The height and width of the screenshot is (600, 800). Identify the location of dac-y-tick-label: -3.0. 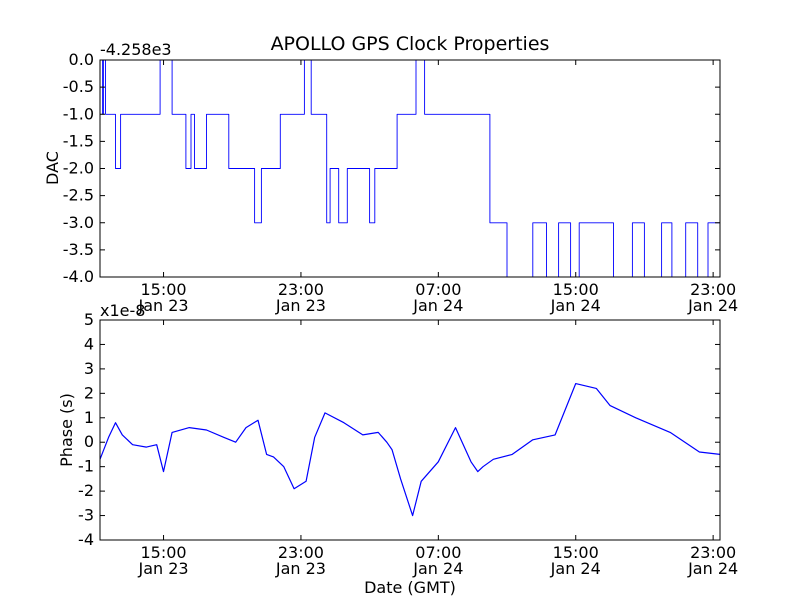
(78, 222).